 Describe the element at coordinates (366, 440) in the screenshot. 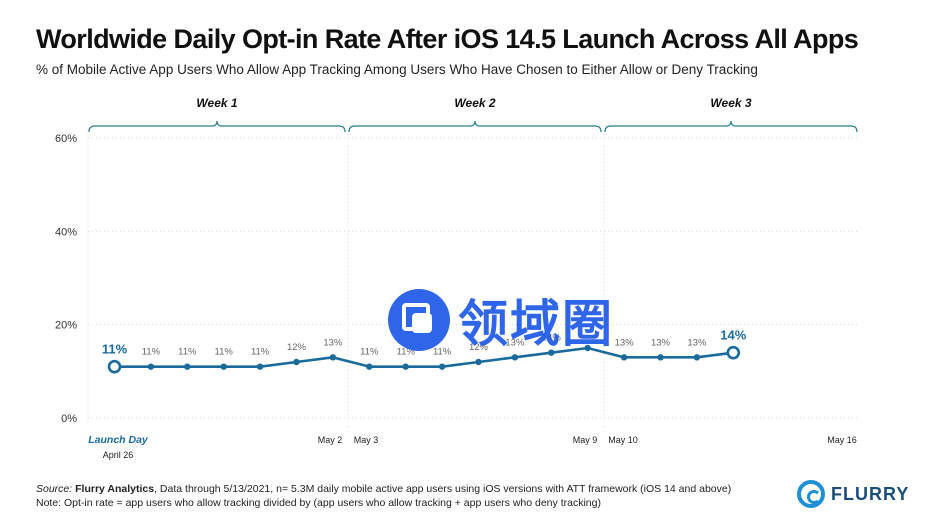

I see `x-tick-label: May 3` at that location.